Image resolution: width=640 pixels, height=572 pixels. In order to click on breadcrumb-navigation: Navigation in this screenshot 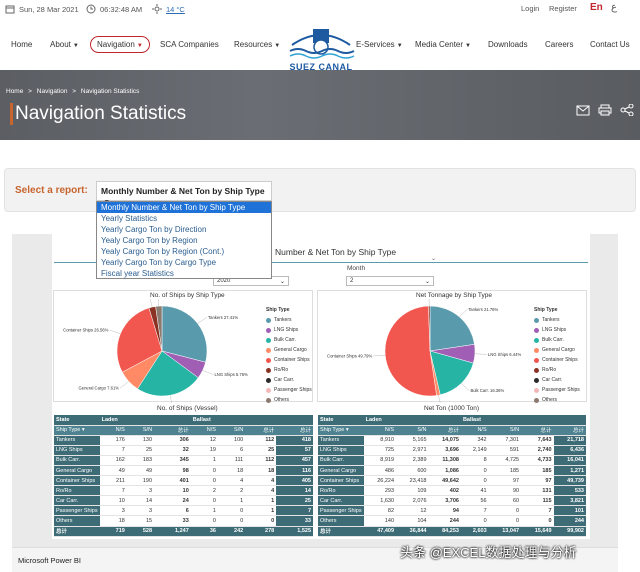, I will do `click(52, 91)`.